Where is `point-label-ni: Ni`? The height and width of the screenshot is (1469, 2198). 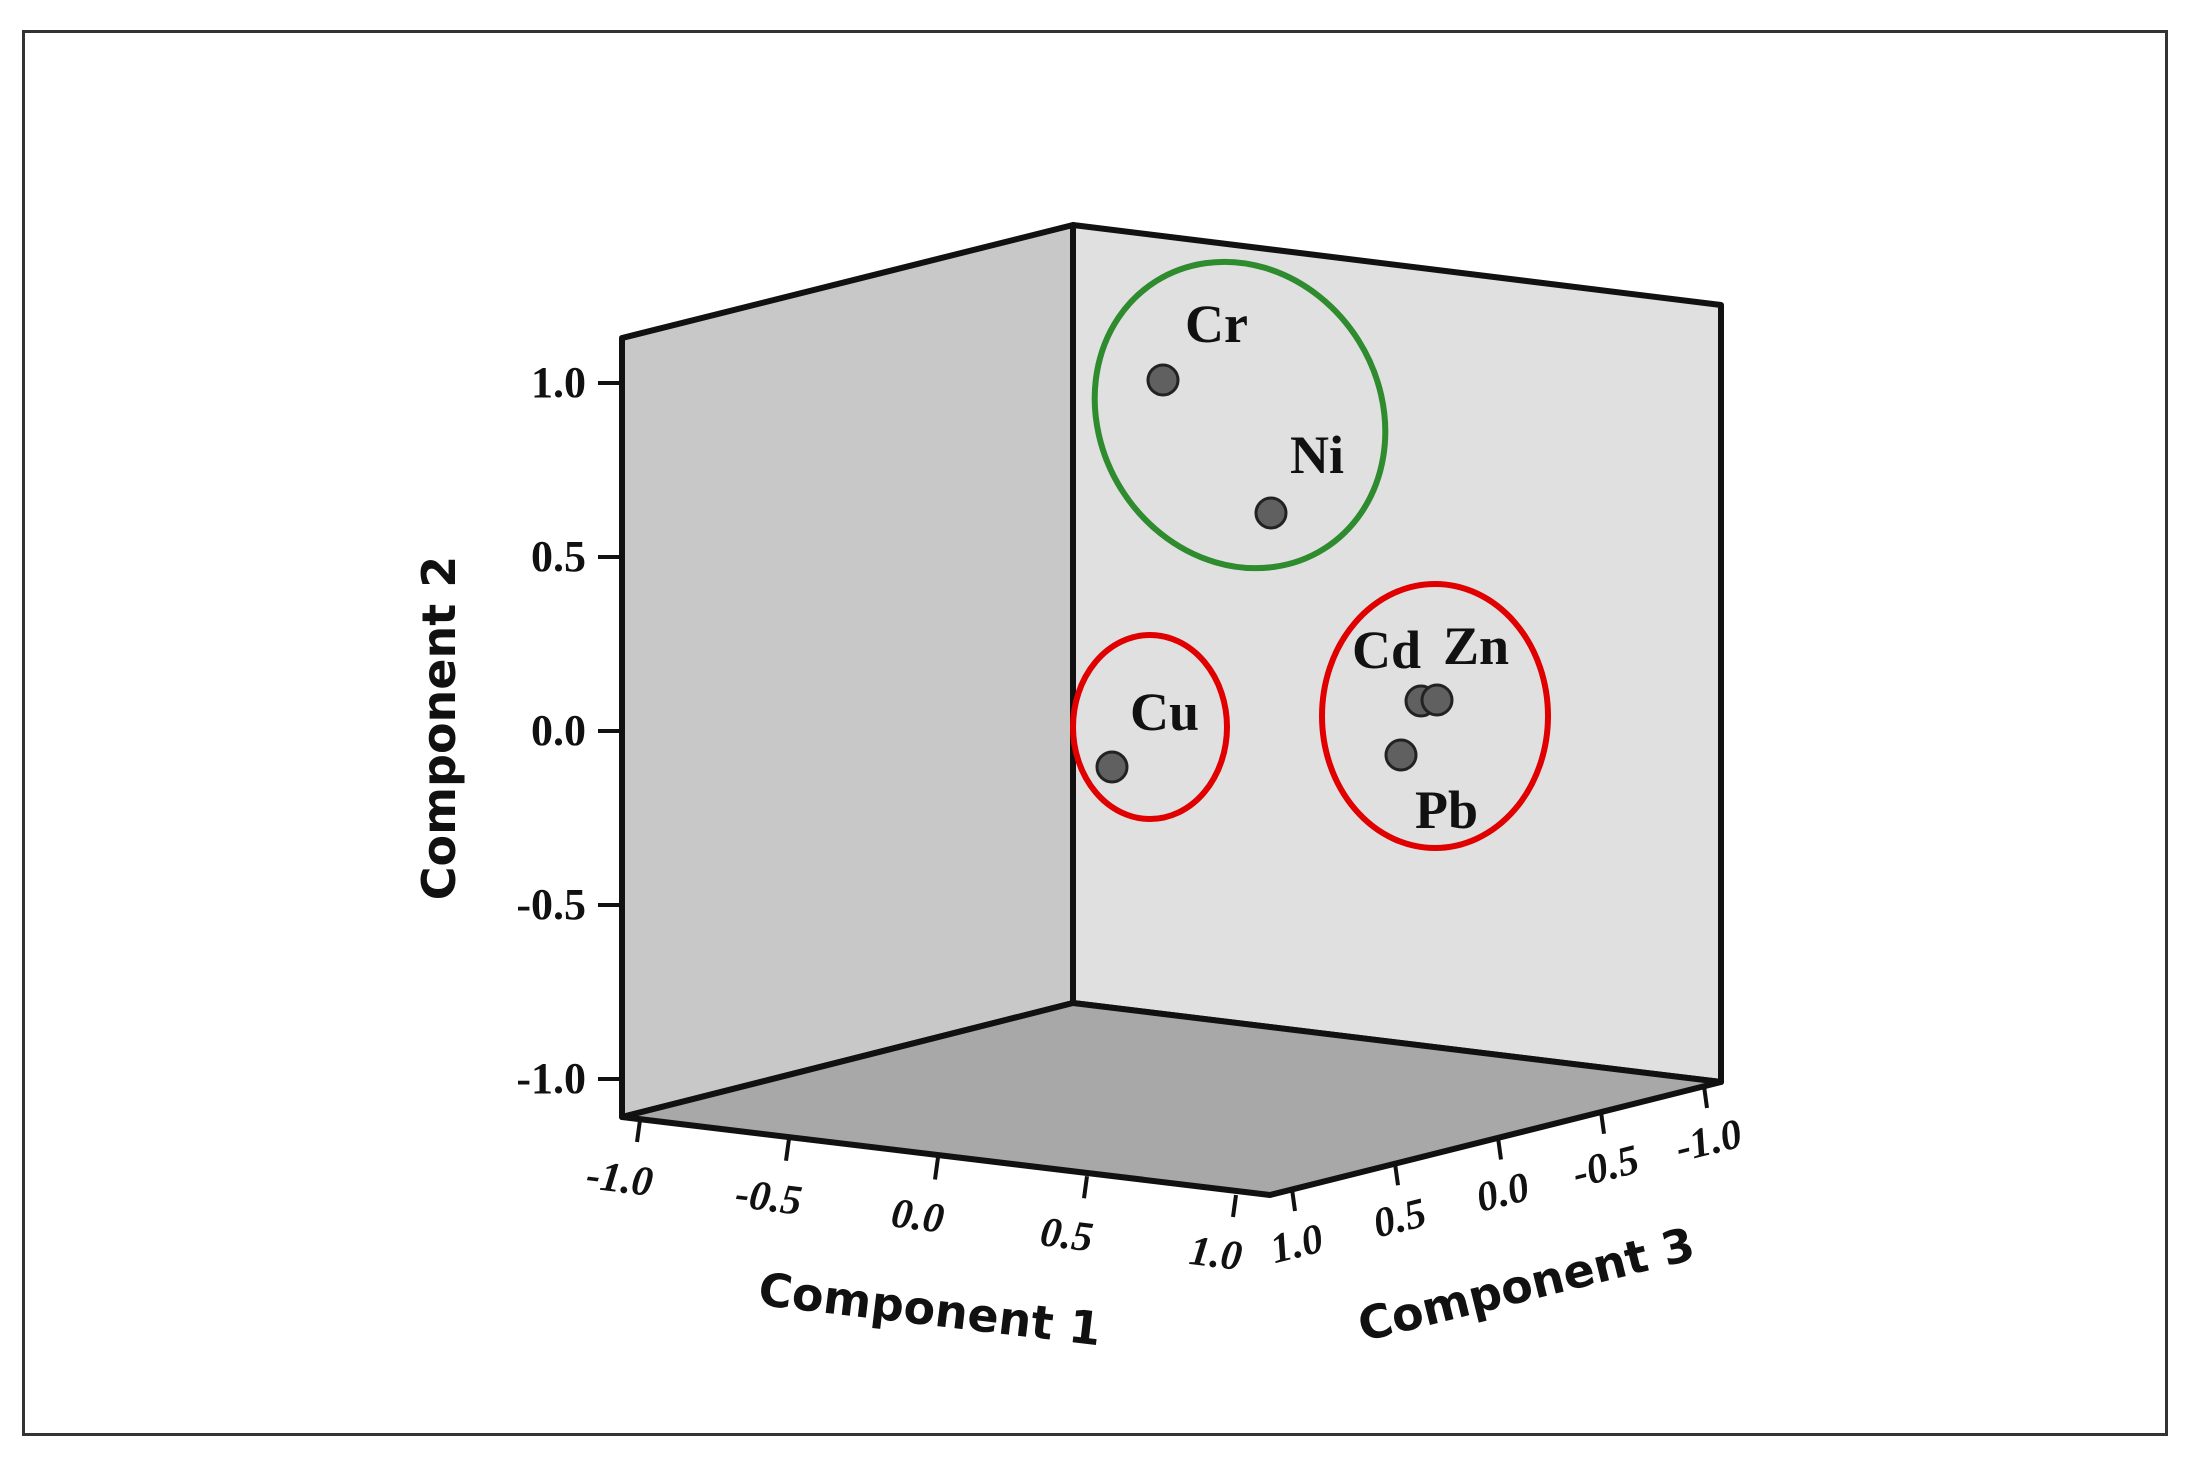 point-label-ni: Ni is located at coordinates (1317, 455).